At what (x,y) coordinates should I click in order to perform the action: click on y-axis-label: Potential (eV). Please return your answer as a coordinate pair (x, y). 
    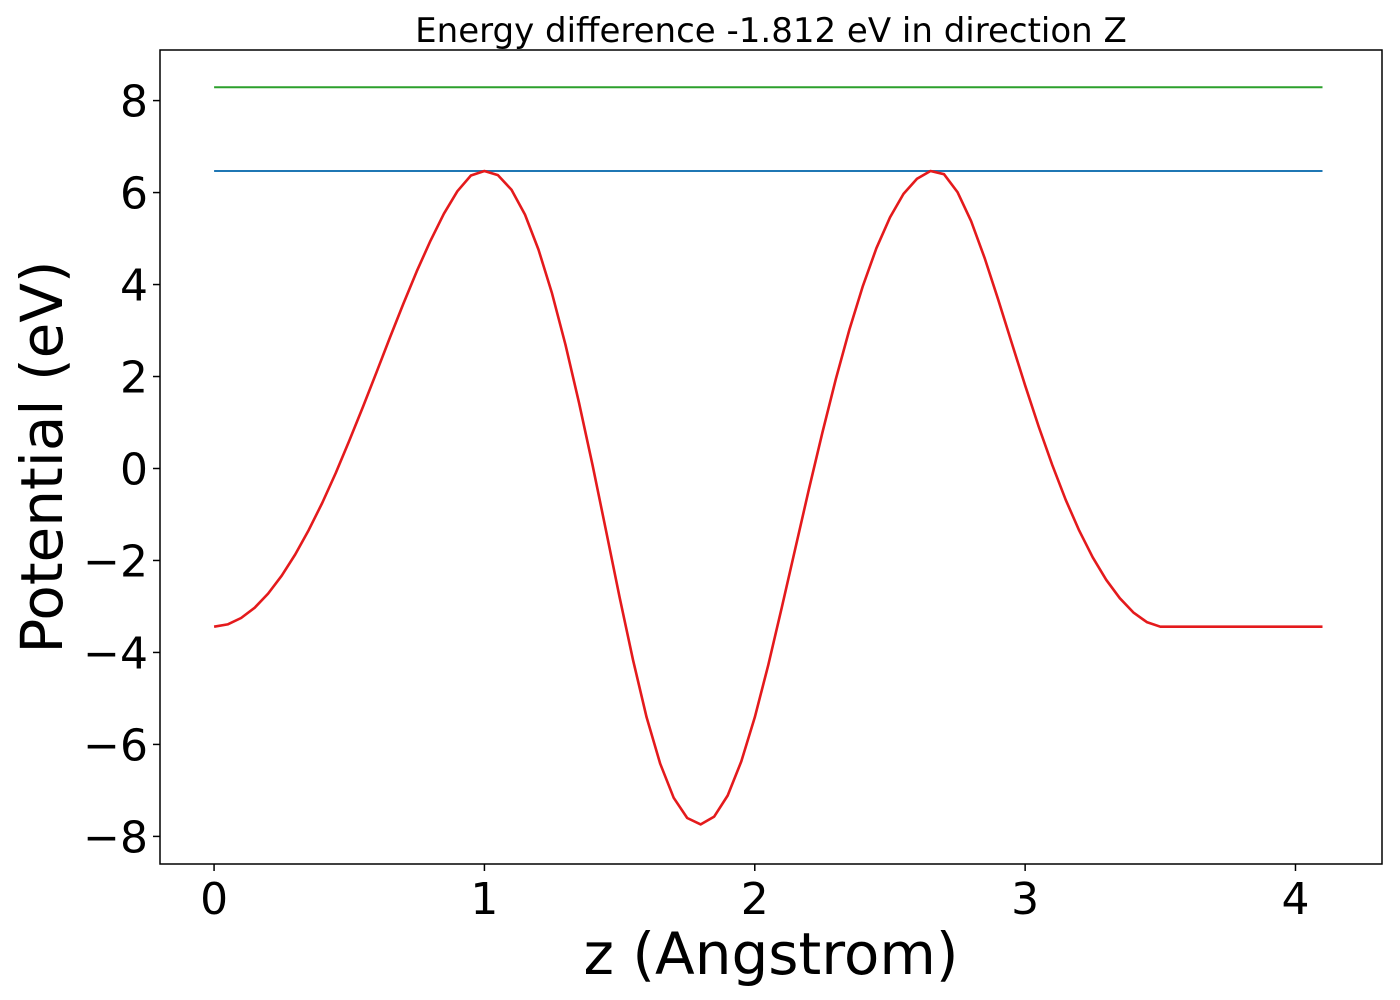
    Looking at the image, I should click on (42, 456).